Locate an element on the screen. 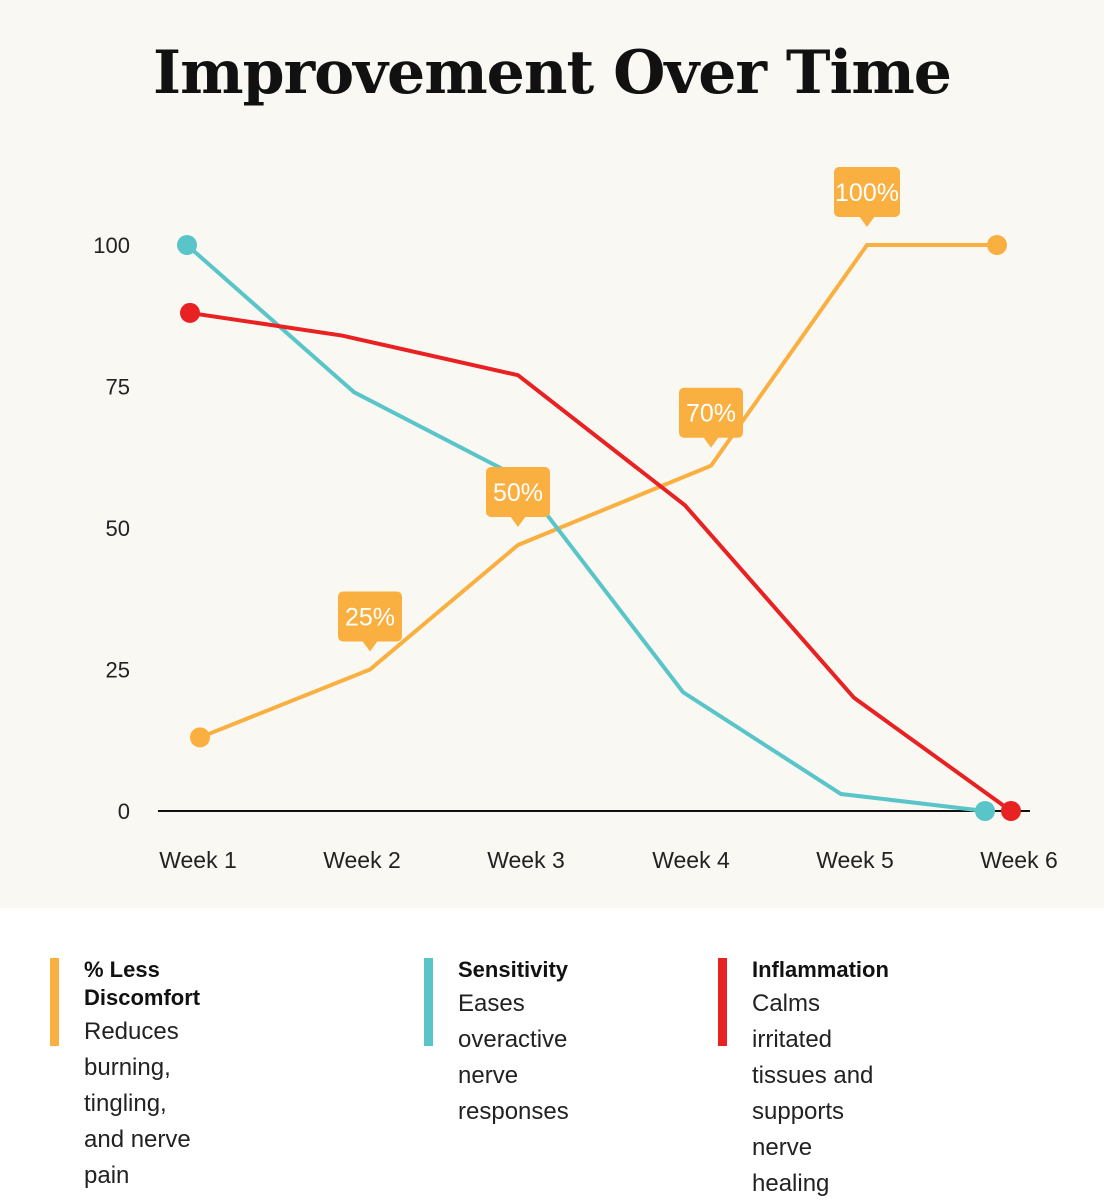  y-axis-ticks: 0 25 50 75 100 is located at coordinates (111, 528).